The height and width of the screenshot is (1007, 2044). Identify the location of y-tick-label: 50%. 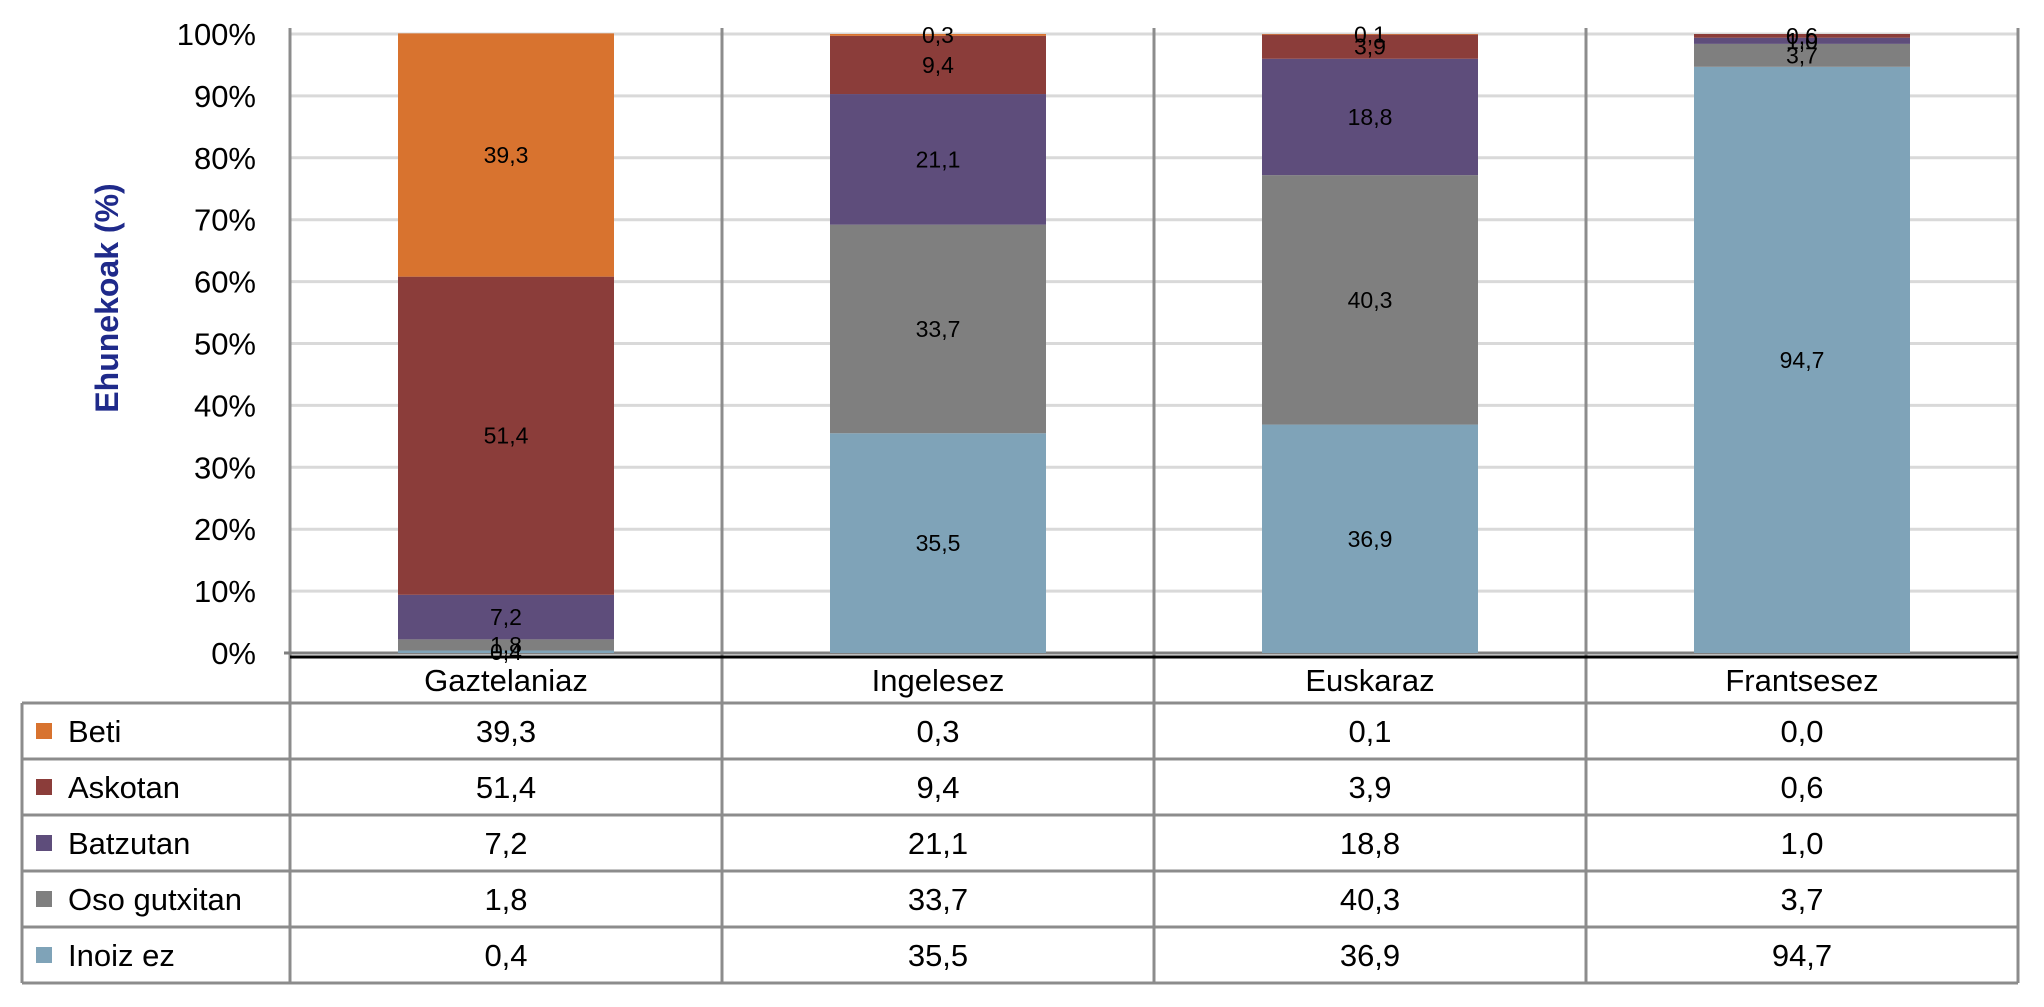
(225, 344).